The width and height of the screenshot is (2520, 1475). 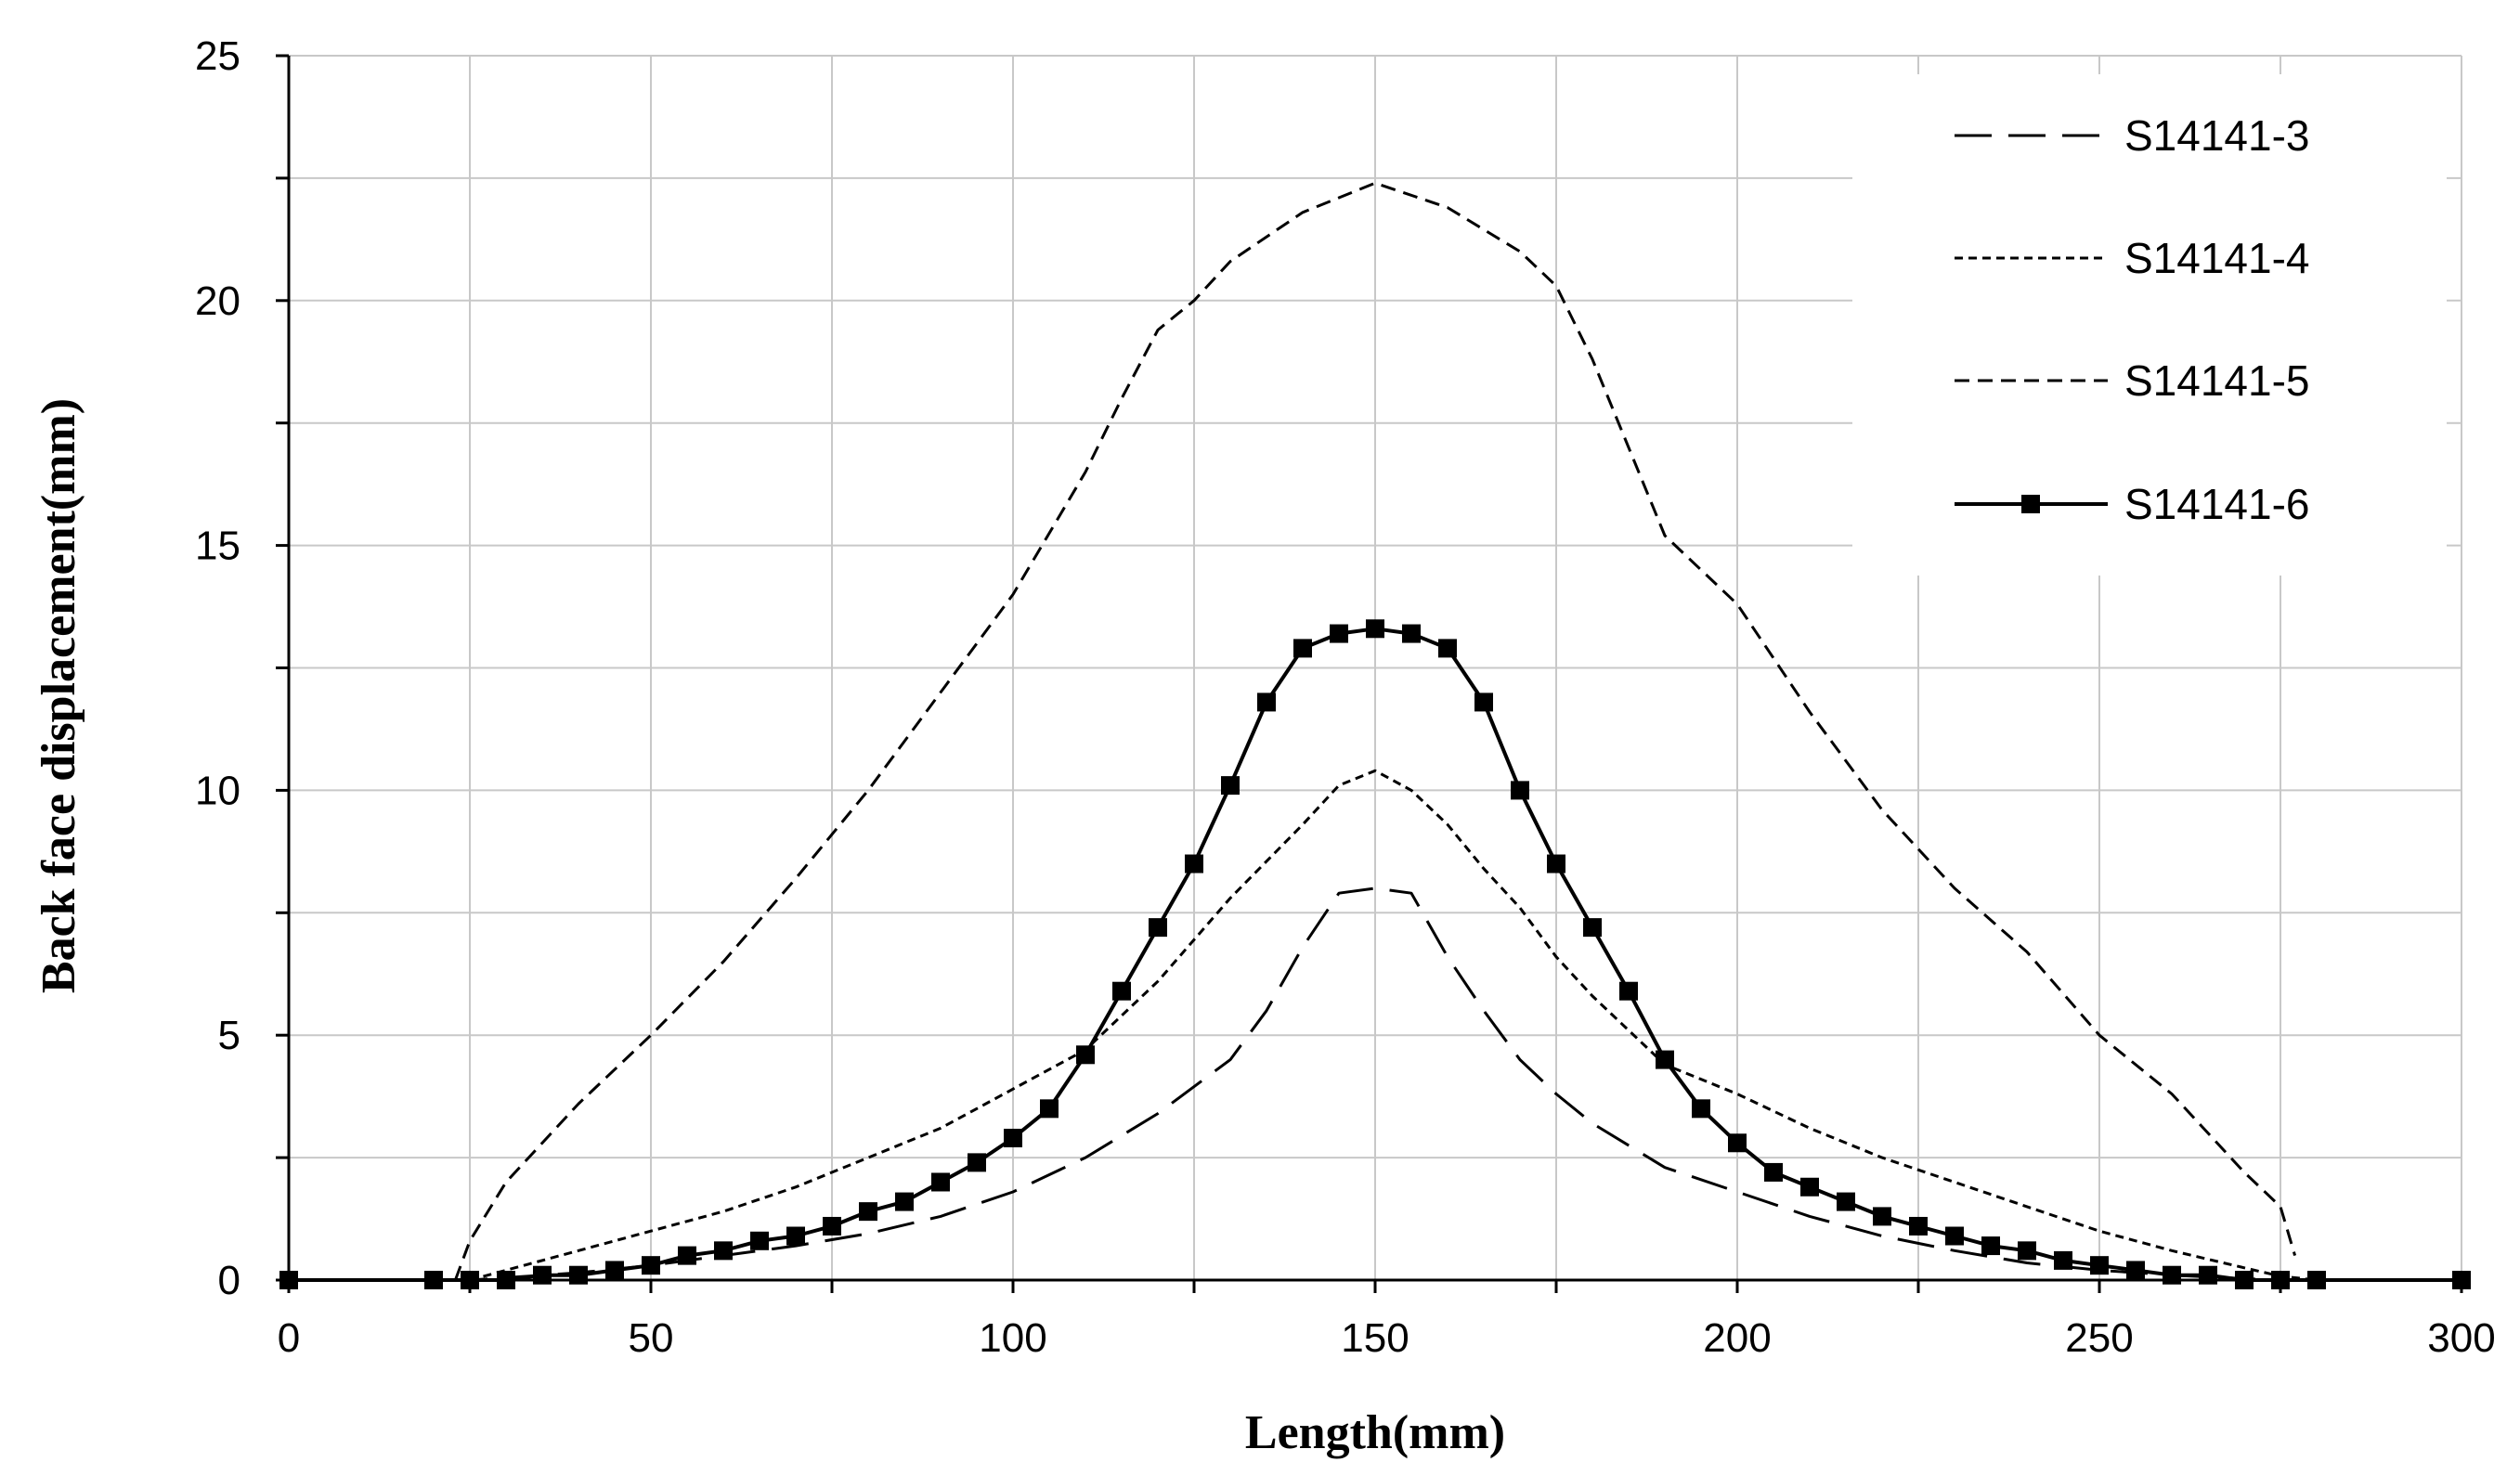 I want to click on legend-label: S14141-6, so click(x=2217, y=504).